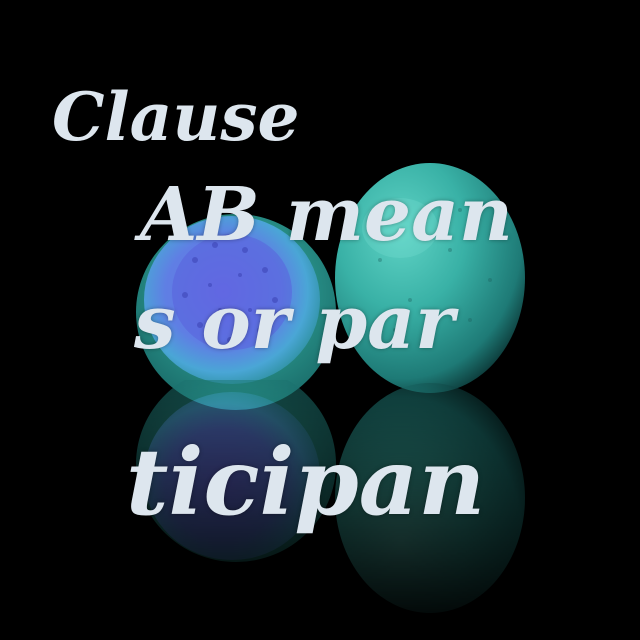 The width and height of the screenshot is (640, 640). Describe the element at coordinates (294, 323) in the screenshot. I see `caption-line-3: s or par` at that location.